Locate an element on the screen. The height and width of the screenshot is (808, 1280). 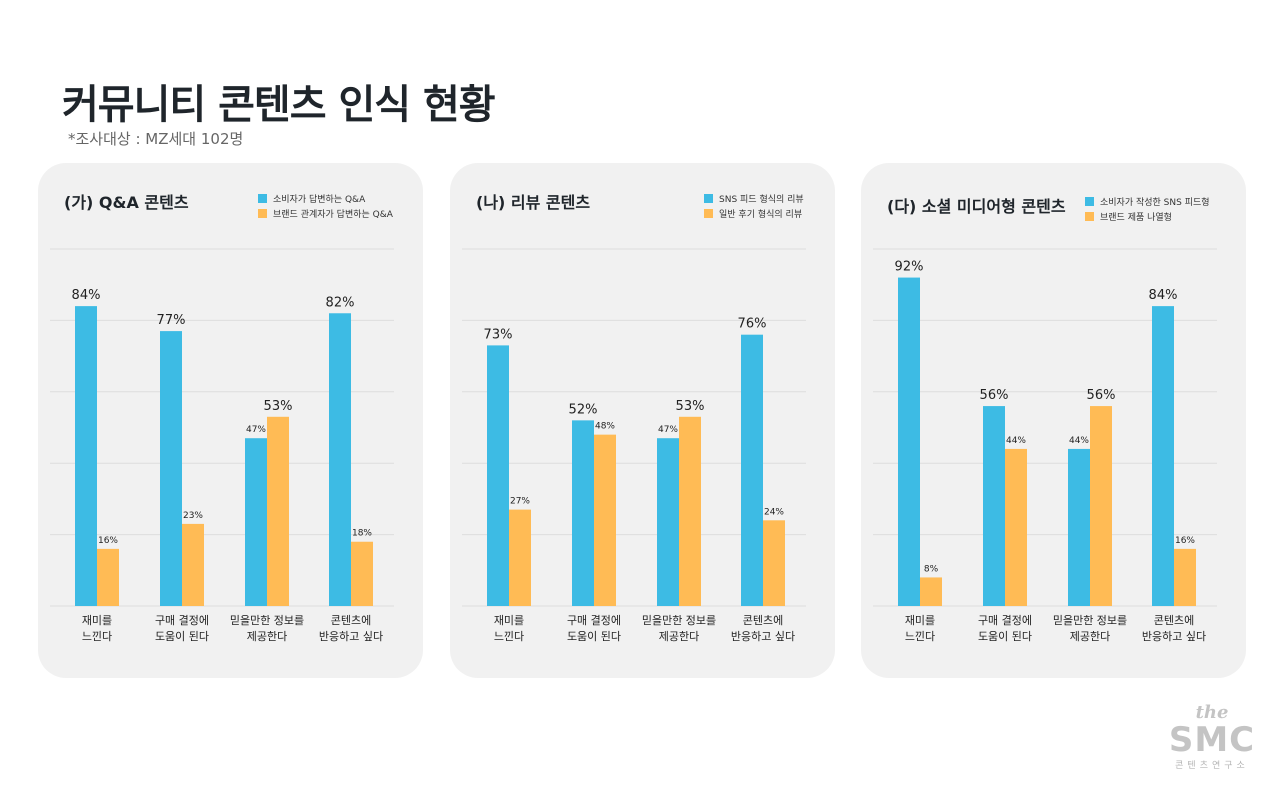
page-subtitle: *조사대상 : MZ세대 102명 is located at coordinates (156, 139).